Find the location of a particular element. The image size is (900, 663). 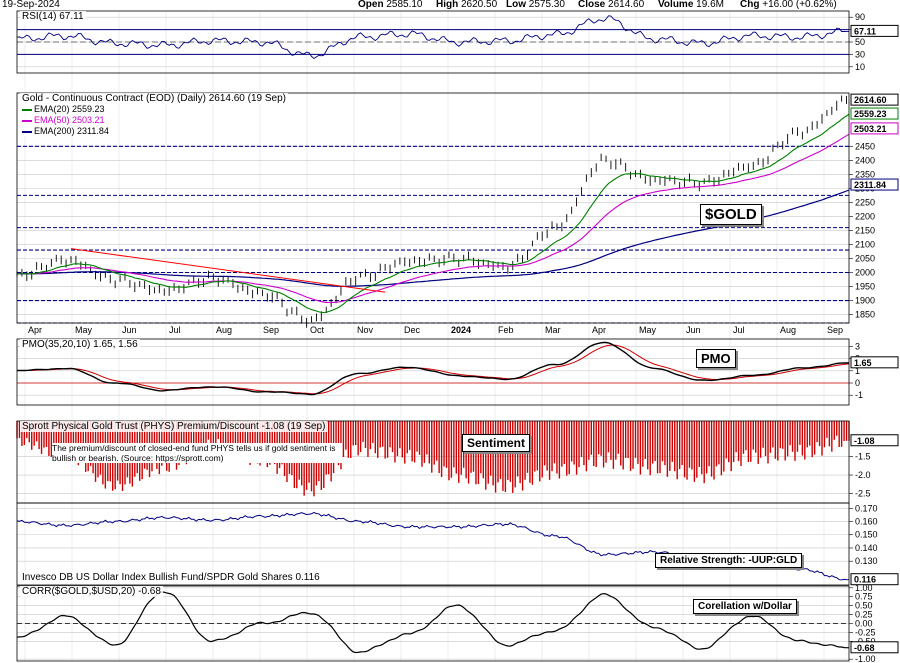

ema50-last-value: 2503.21 is located at coordinates (870, 129).